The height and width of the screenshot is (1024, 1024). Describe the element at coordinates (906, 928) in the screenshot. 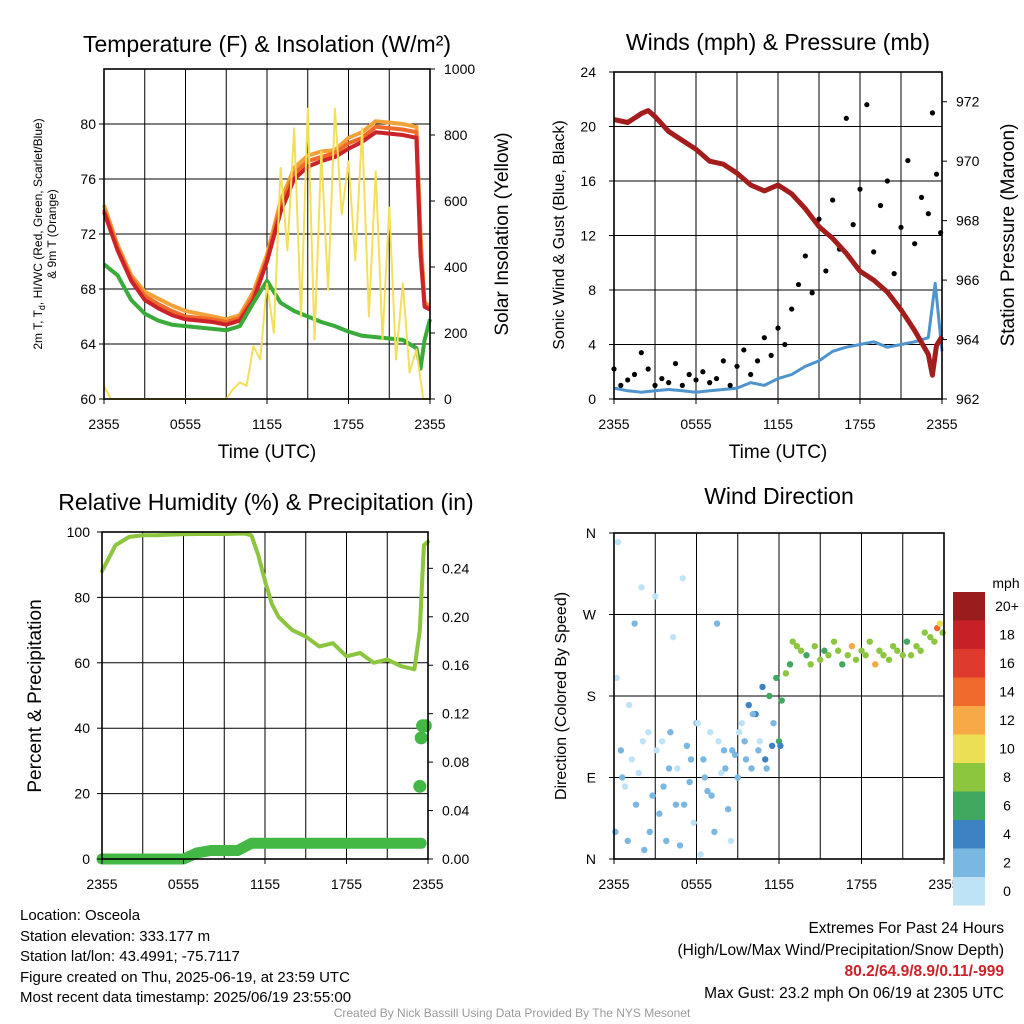

I see `extremes-title: Extremes For Past 24 Hours` at that location.